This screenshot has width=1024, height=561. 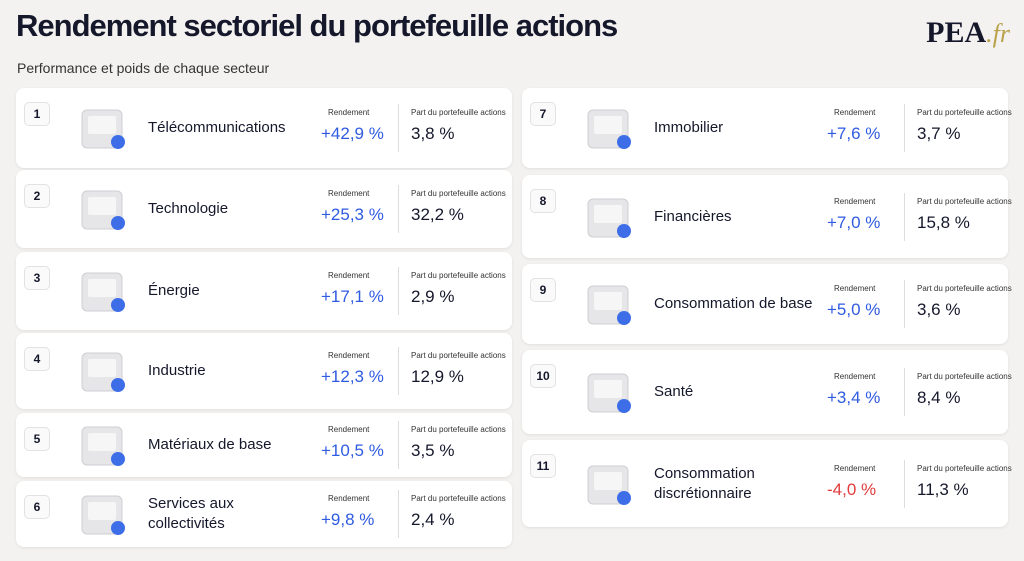 What do you see at coordinates (37, 507) in the screenshot?
I see `rank: 6` at bounding box center [37, 507].